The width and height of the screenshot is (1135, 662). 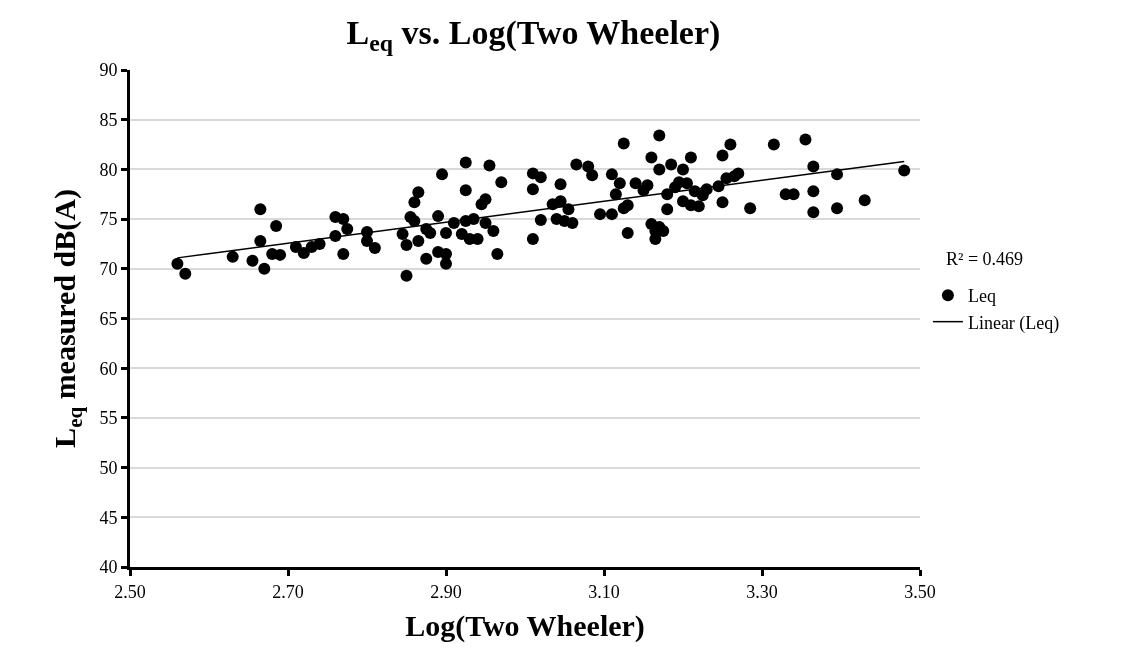 What do you see at coordinates (108, 169) in the screenshot?
I see `y-tick-label: 80` at bounding box center [108, 169].